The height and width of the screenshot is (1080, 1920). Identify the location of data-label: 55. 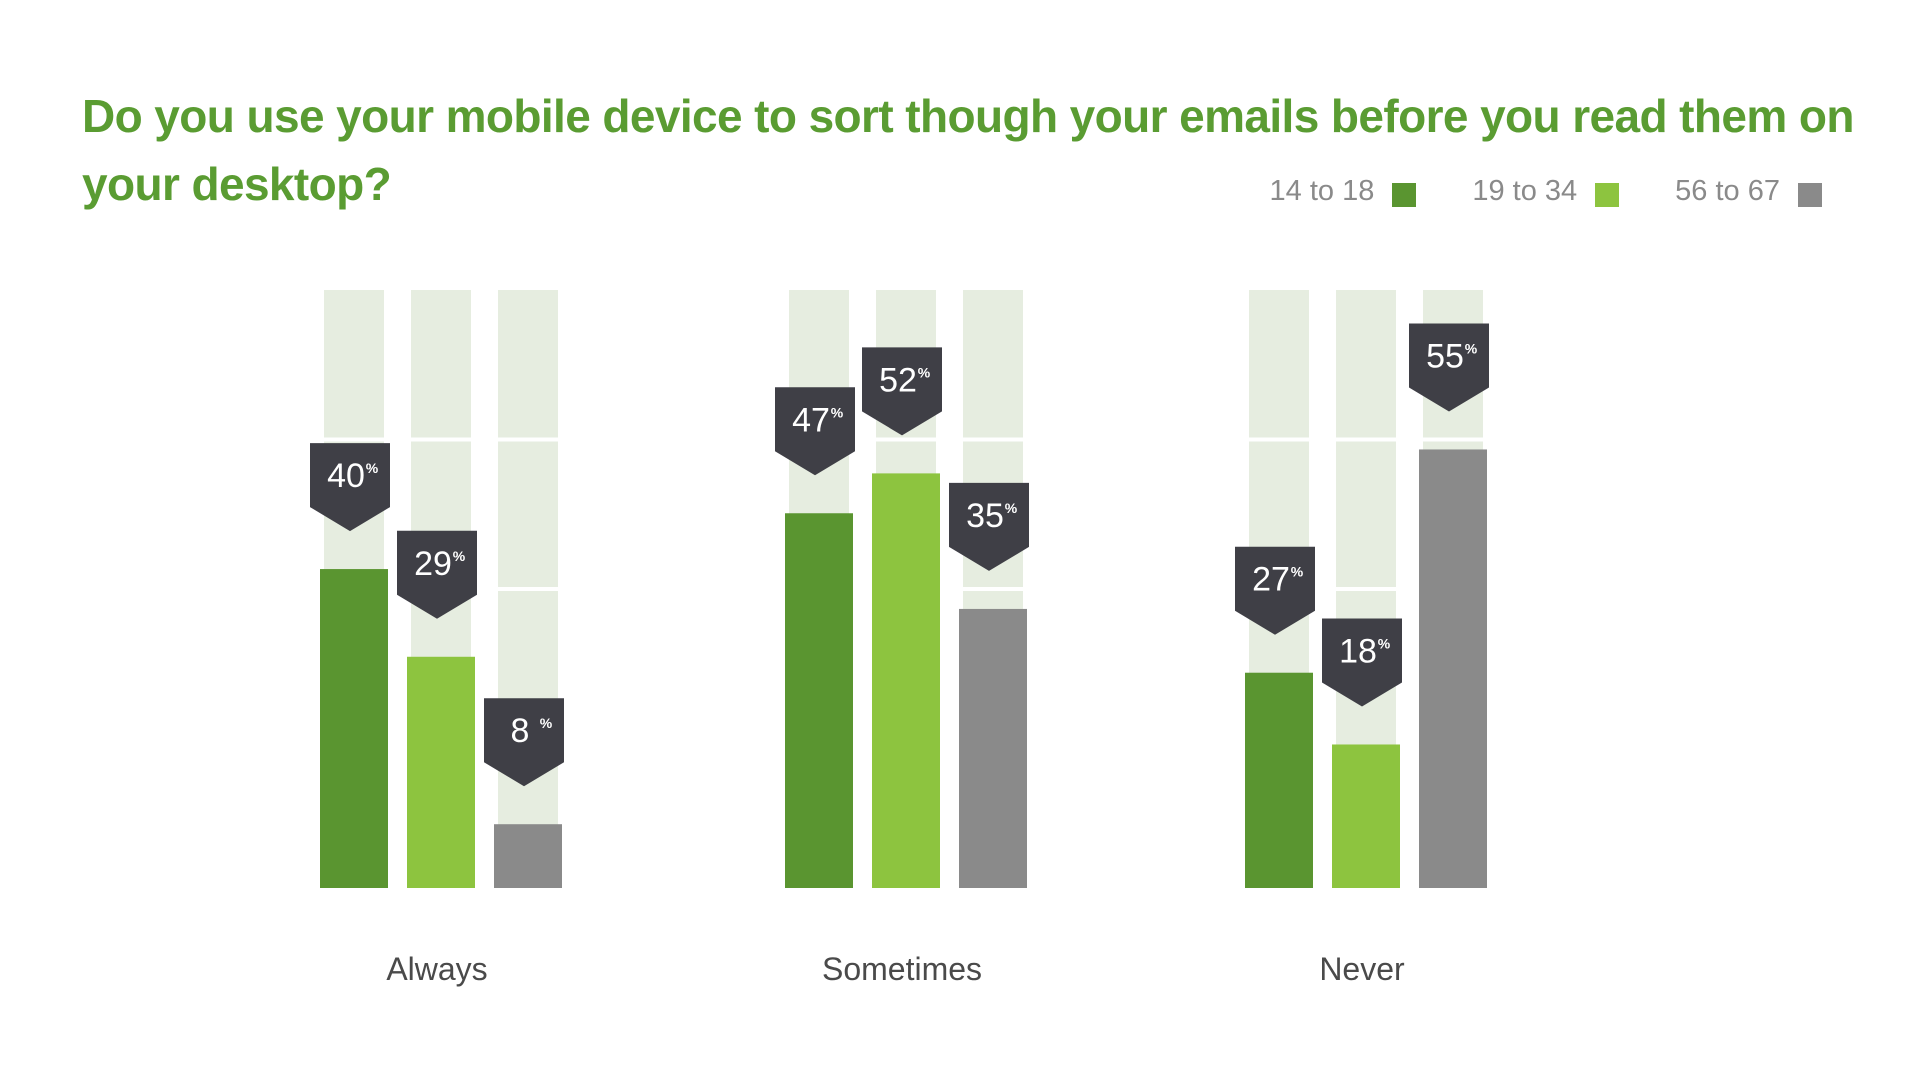
(1445, 356).